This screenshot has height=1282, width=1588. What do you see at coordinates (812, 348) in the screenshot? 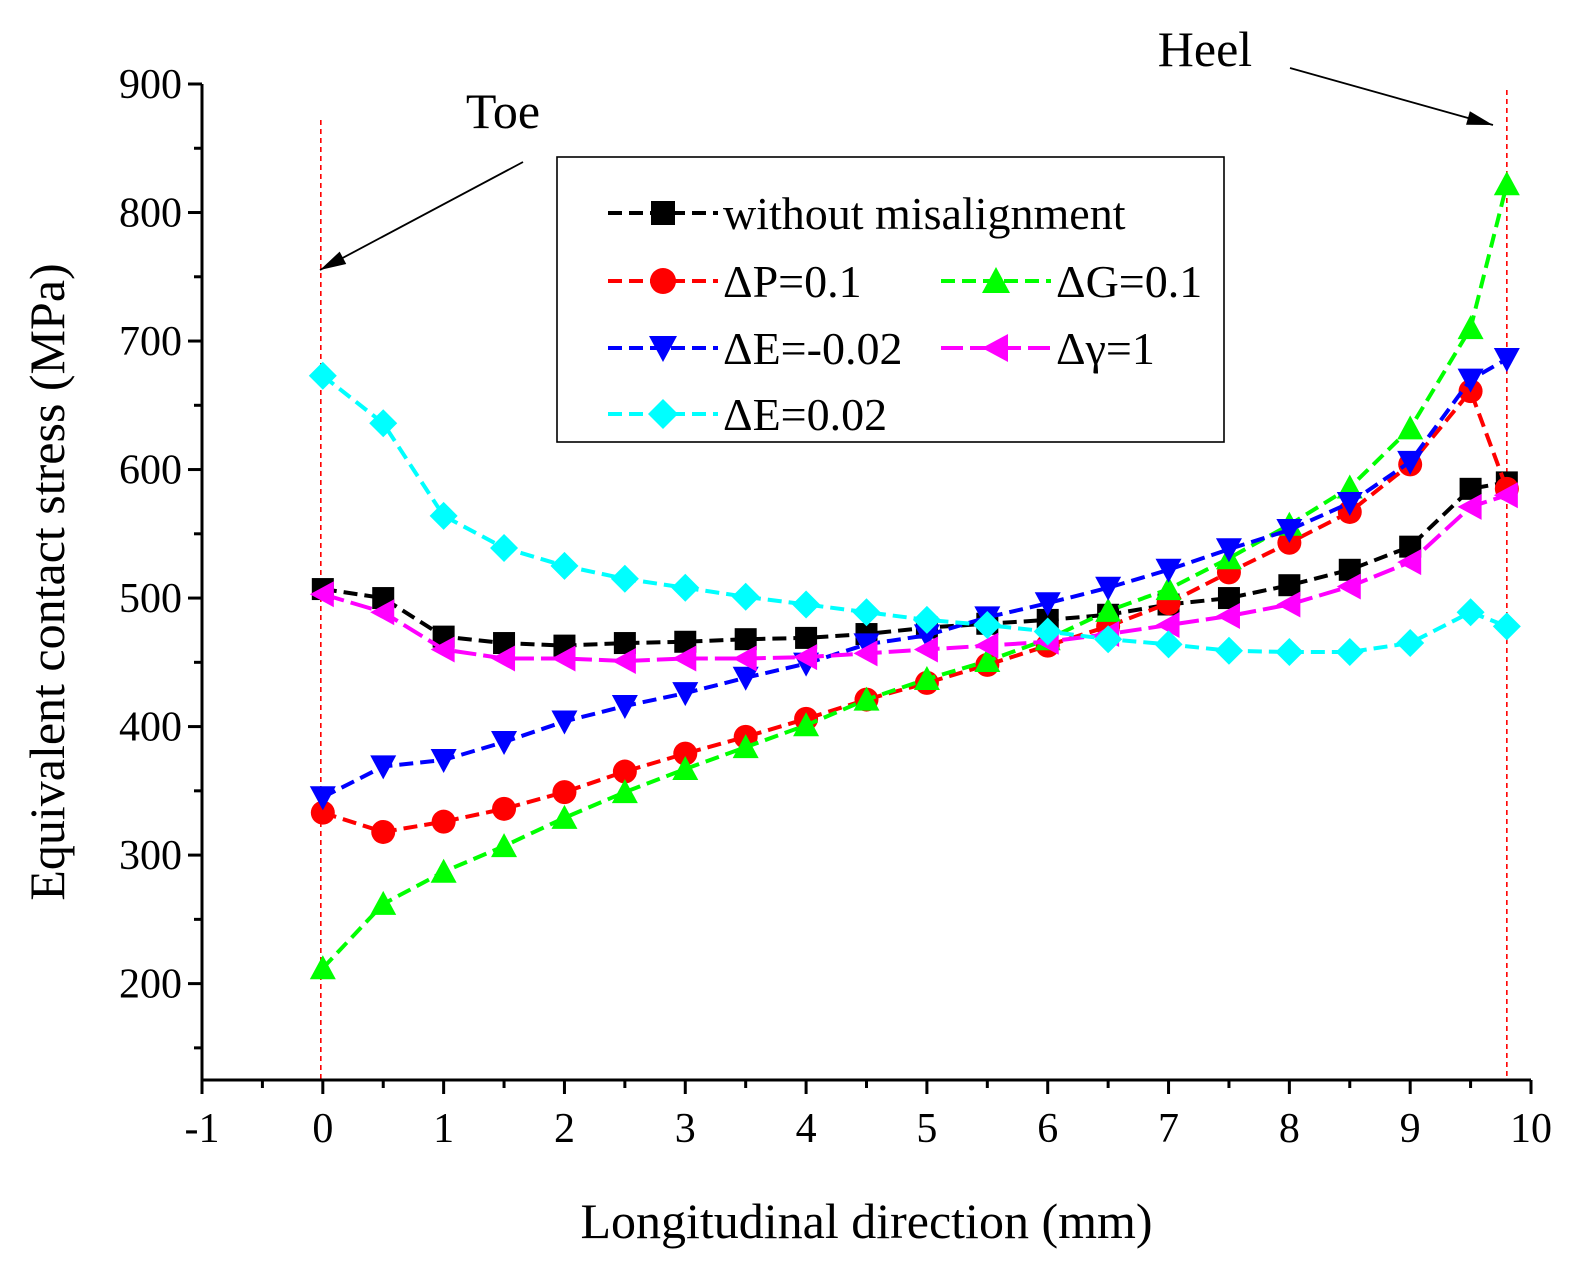
I see `legend-label: ΔE=-0.02` at bounding box center [812, 348].